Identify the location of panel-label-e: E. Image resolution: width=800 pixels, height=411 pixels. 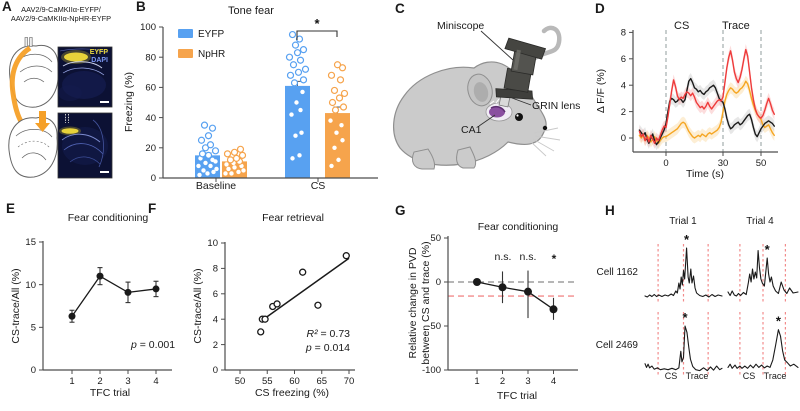
(11, 208).